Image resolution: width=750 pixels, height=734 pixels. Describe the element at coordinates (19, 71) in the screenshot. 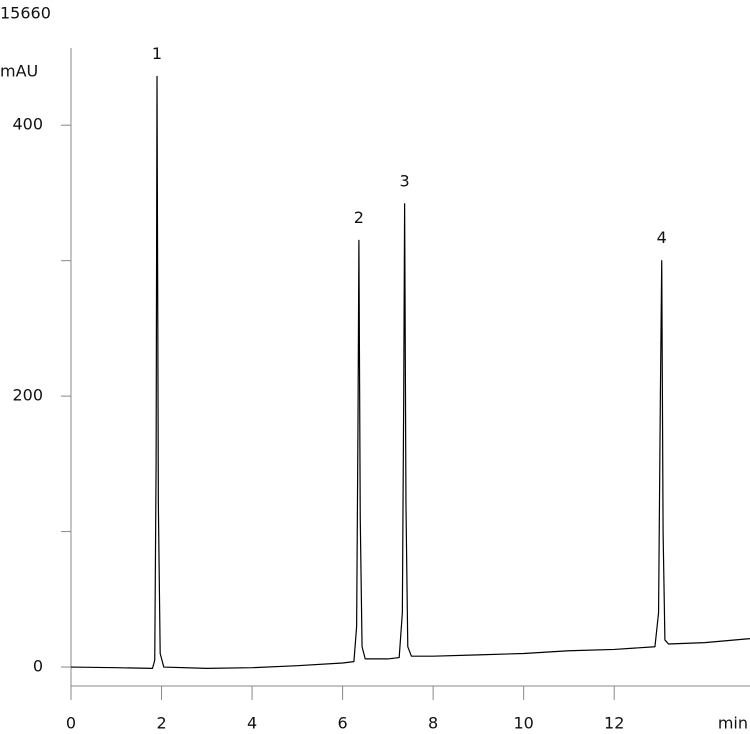

I see `y-axis-label: mAU` at that location.